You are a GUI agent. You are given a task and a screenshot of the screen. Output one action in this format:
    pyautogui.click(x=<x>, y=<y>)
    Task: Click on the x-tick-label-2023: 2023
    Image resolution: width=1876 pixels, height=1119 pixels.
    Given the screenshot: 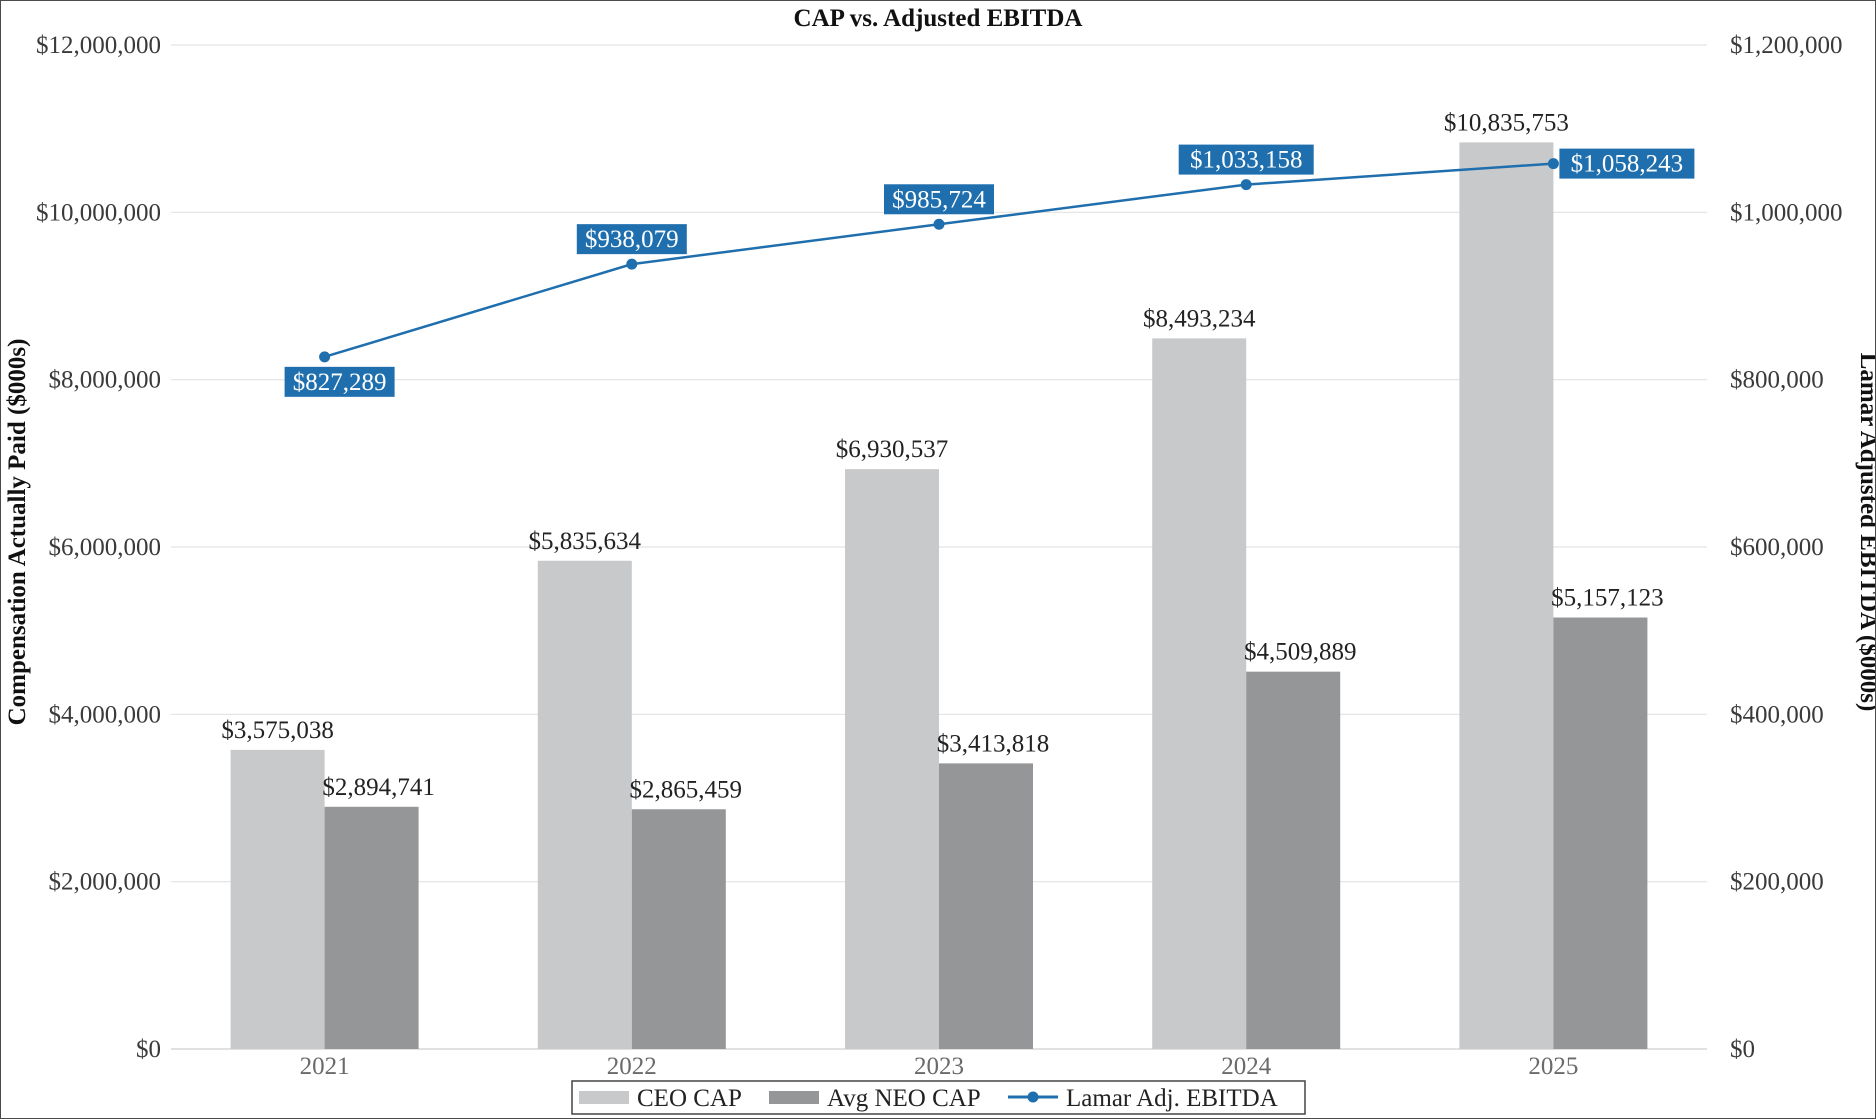 What is the action you would take?
    pyautogui.click(x=939, y=1066)
    